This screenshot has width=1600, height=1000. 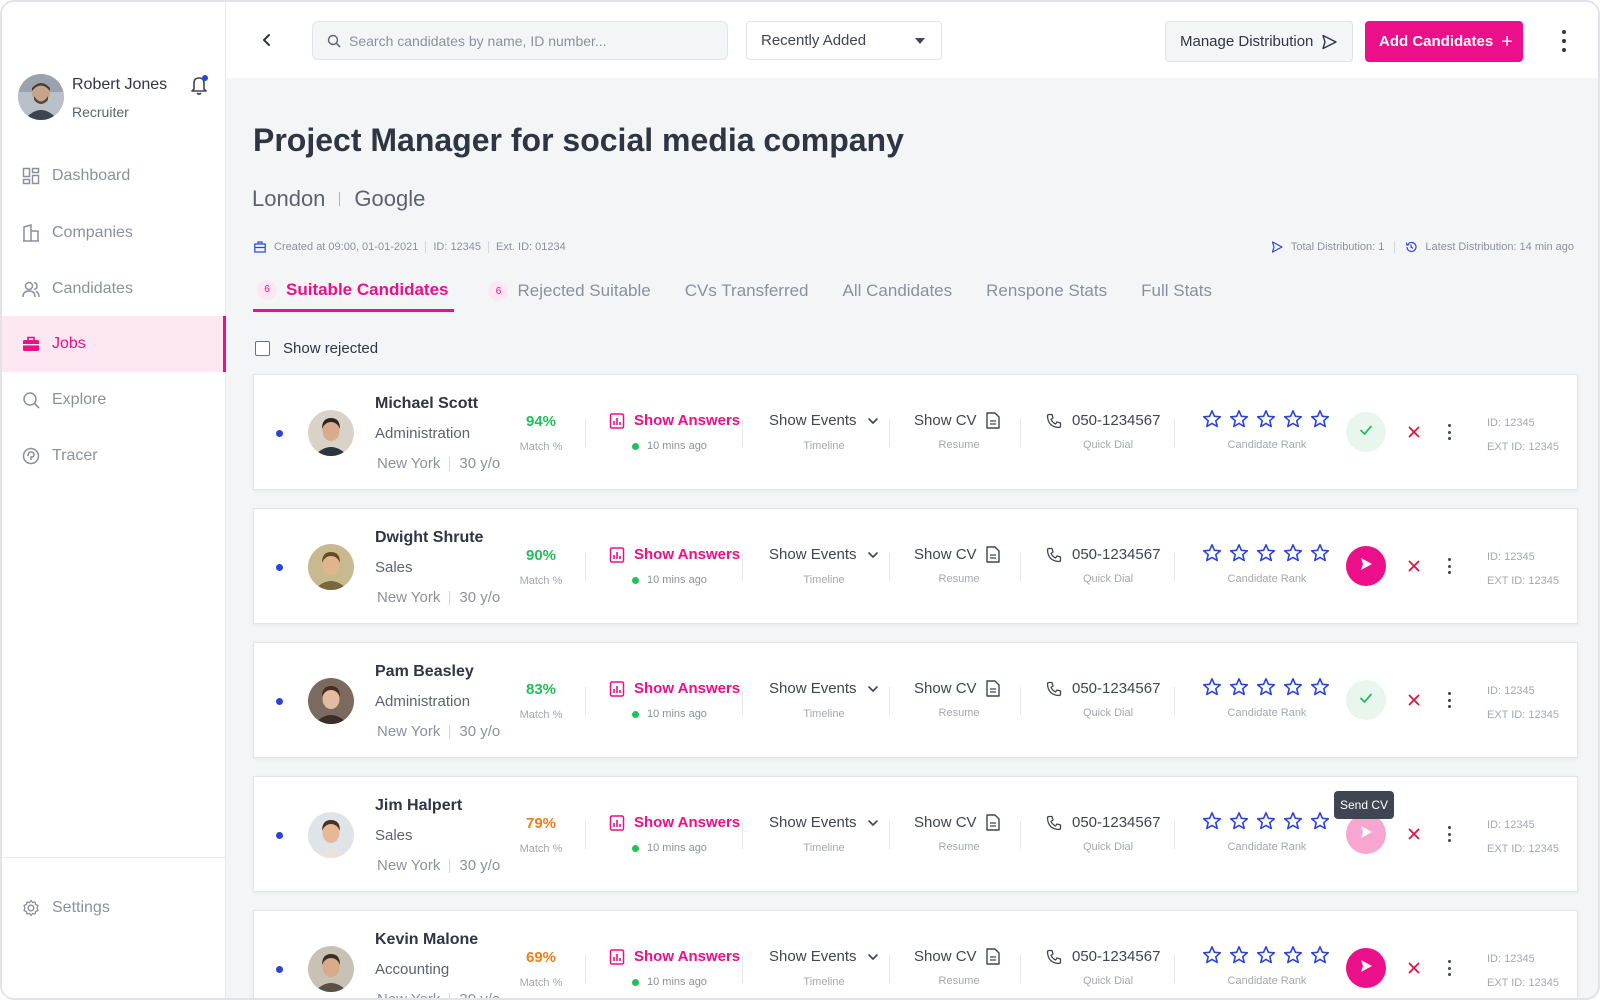 What do you see at coordinates (114, 400) in the screenshot?
I see `sidebar-item-explore: Explore` at bounding box center [114, 400].